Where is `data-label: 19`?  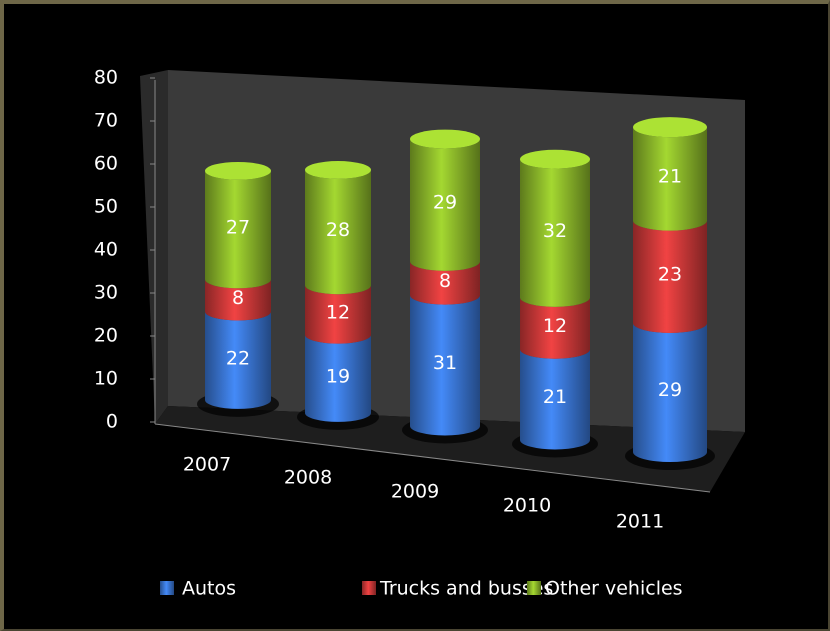 data-label: 19 is located at coordinates (338, 376).